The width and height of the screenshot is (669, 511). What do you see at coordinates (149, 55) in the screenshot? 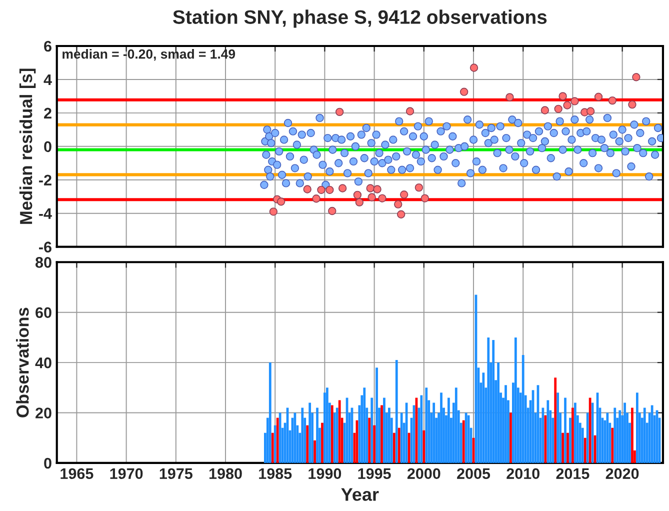
I see `annotation: median = -0.20, smad = 1.49` at bounding box center [149, 55].